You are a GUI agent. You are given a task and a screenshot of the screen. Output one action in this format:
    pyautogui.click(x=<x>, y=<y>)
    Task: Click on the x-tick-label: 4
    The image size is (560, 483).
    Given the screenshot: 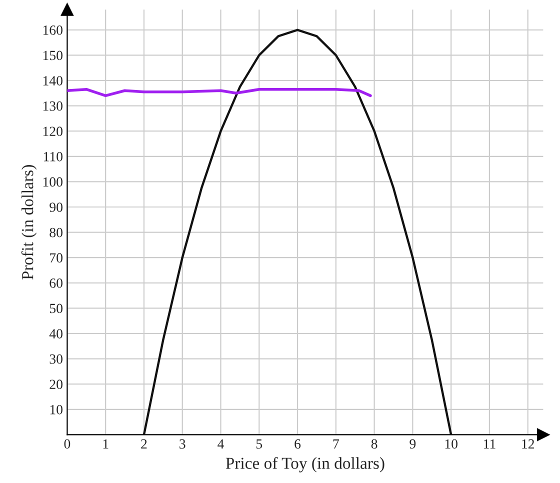 What is the action you would take?
    pyautogui.click(x=221, y=444)
    